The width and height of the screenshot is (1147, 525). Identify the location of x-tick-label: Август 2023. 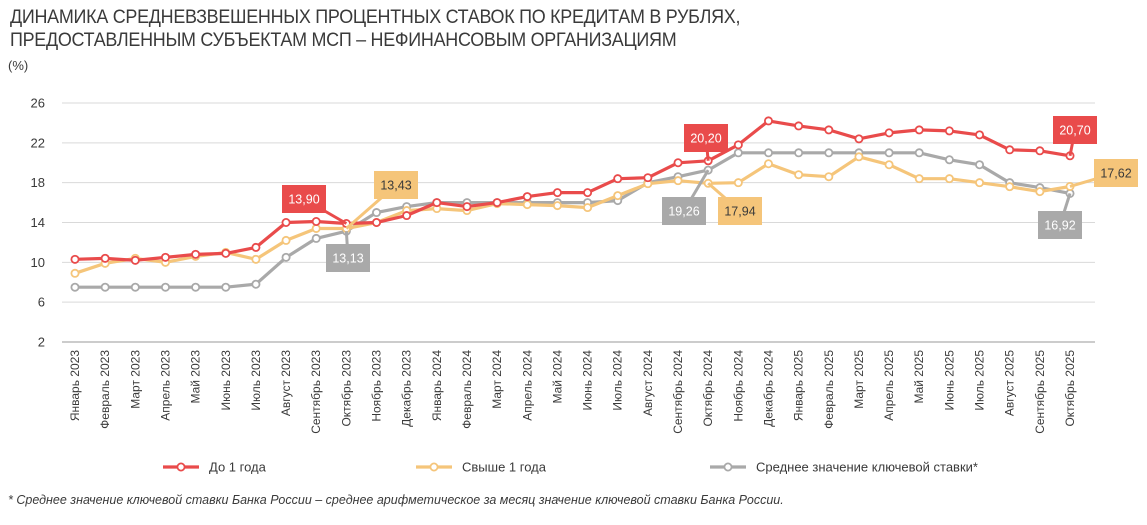
(286, 383).